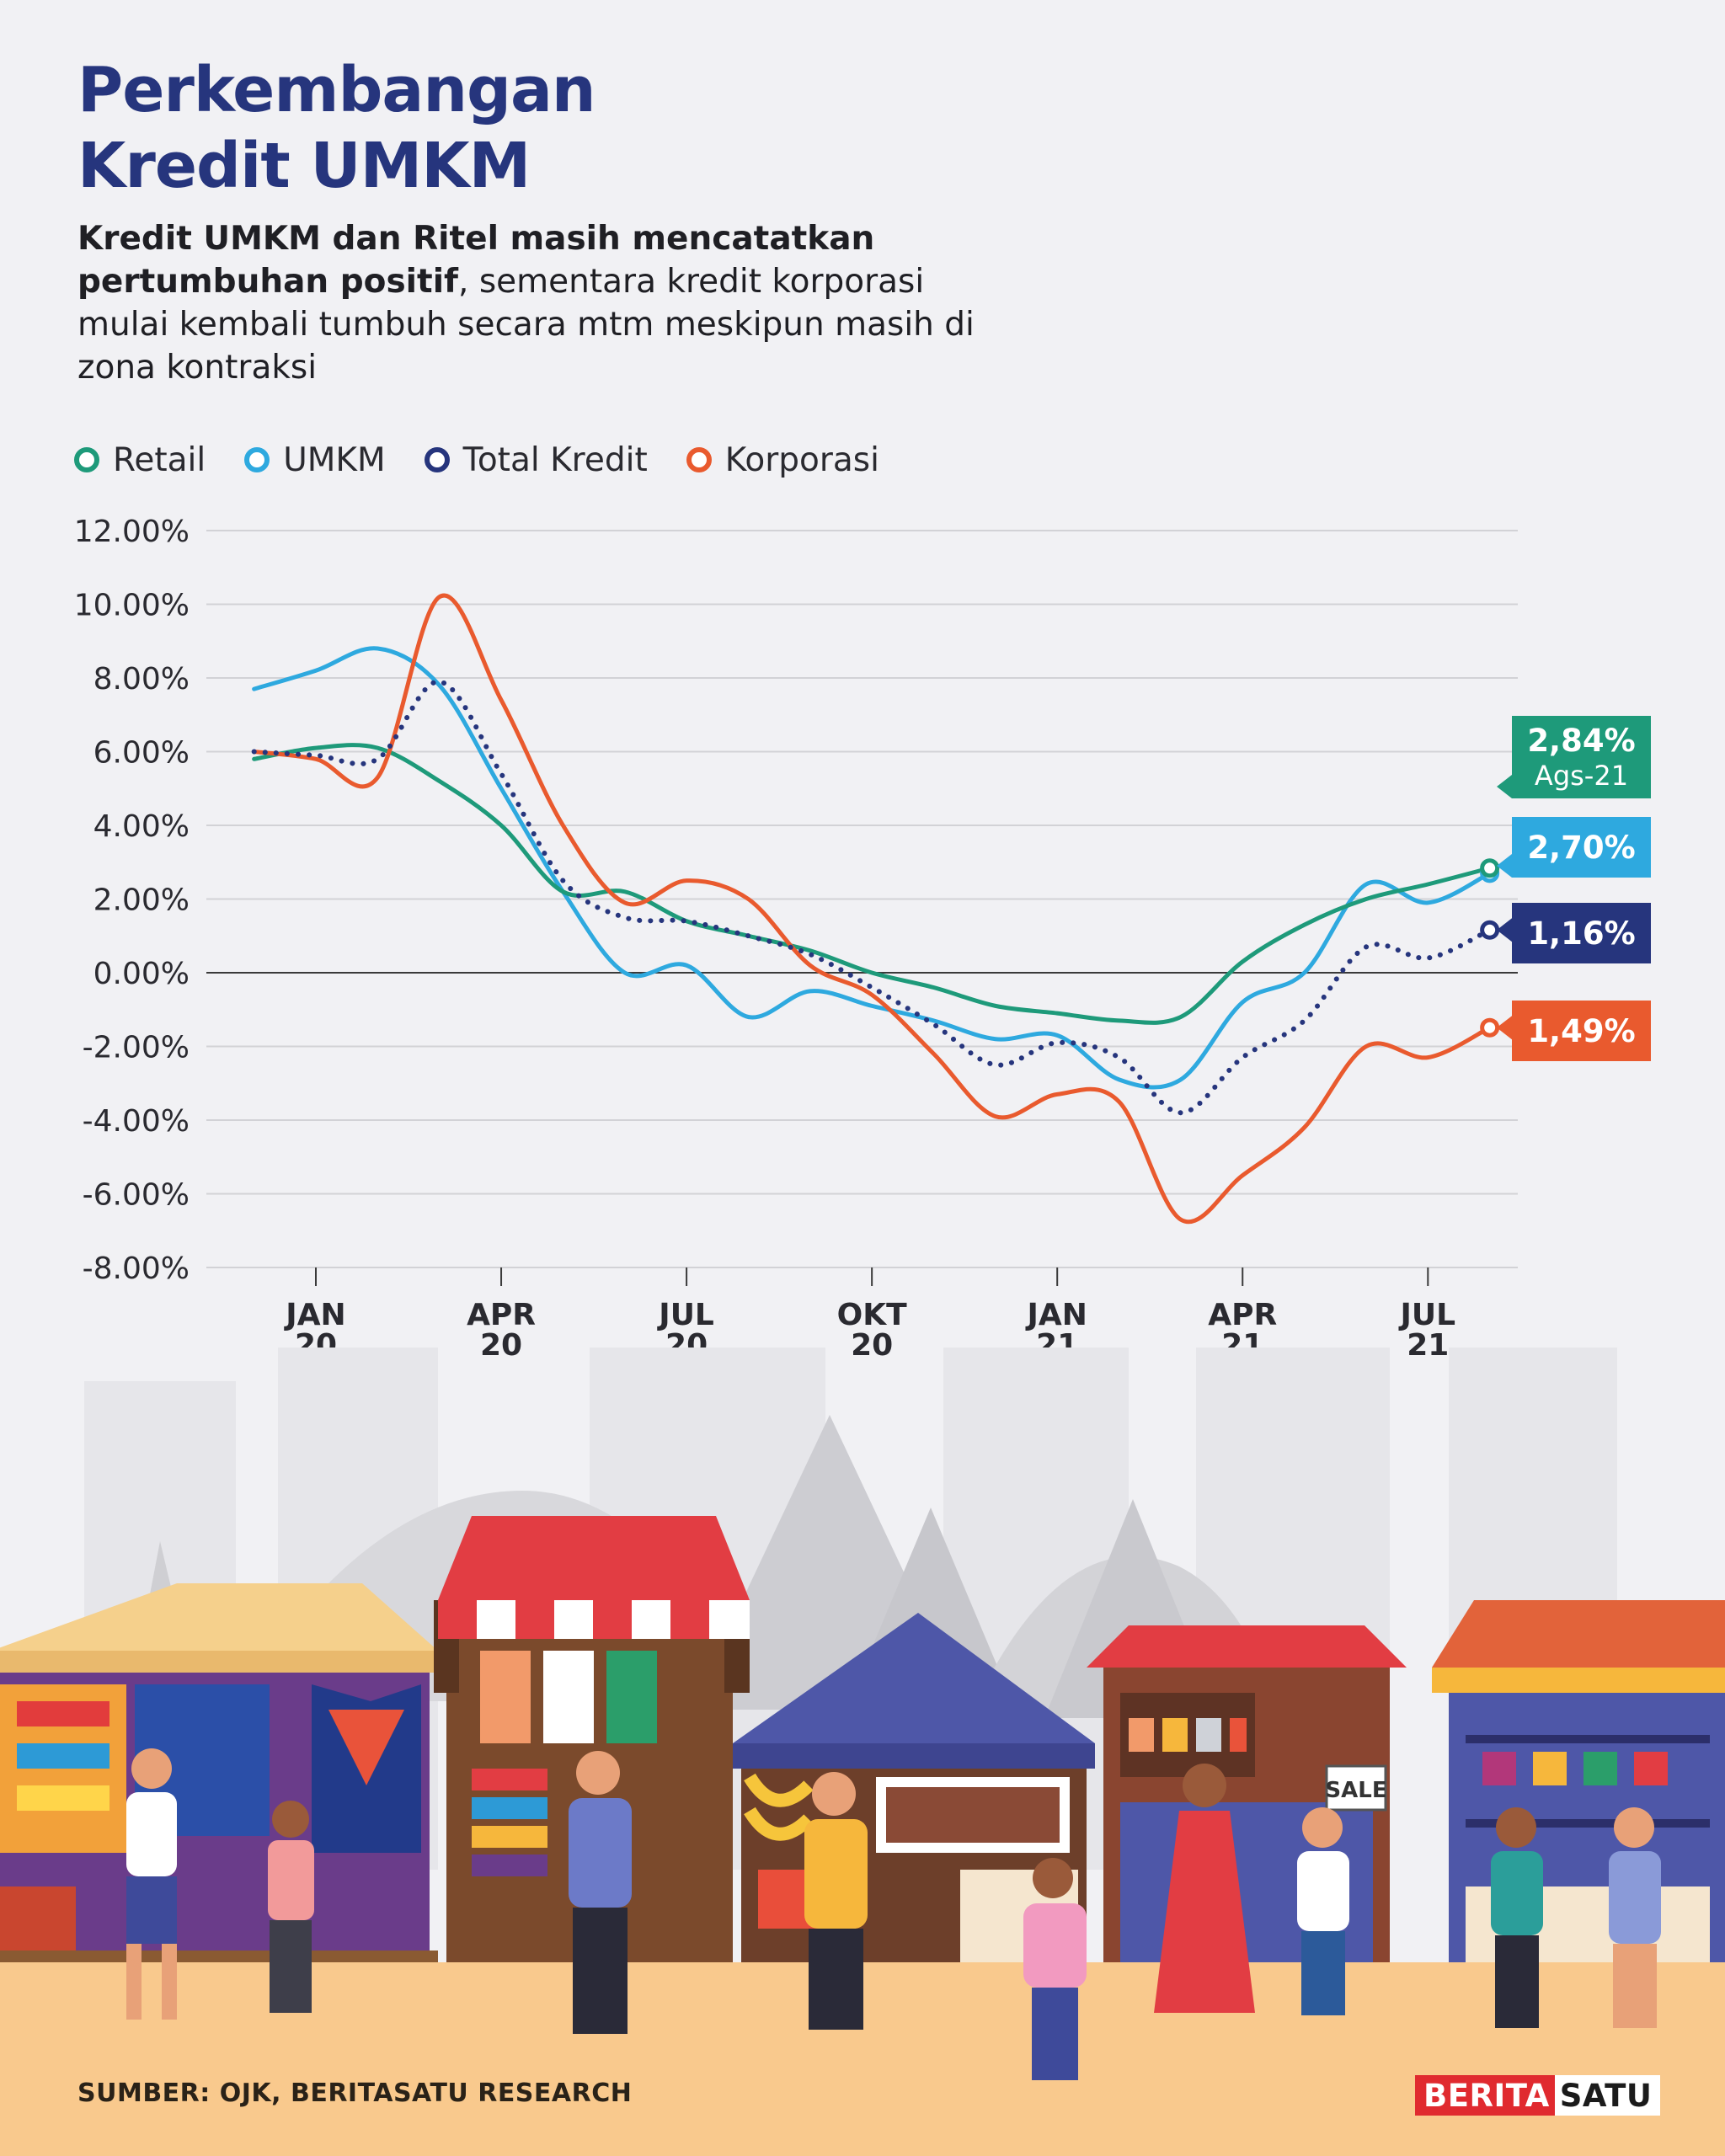 The image size is (1725, 2156). I want to click on series-line-umkm, so click(872, 868).